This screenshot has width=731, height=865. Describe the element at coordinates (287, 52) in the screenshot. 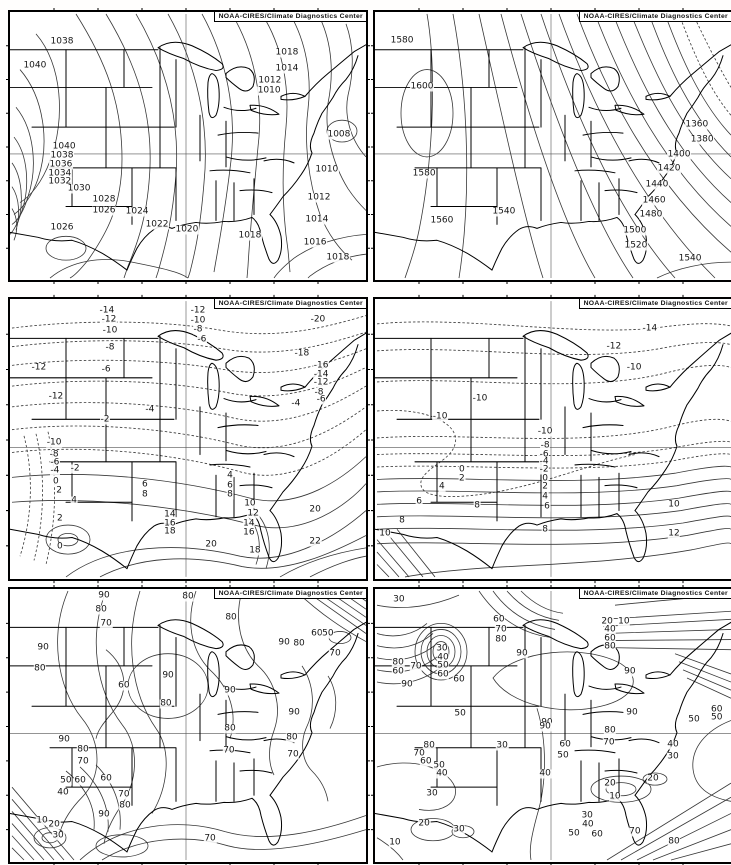

I see `contour-label: 1018` at that location.